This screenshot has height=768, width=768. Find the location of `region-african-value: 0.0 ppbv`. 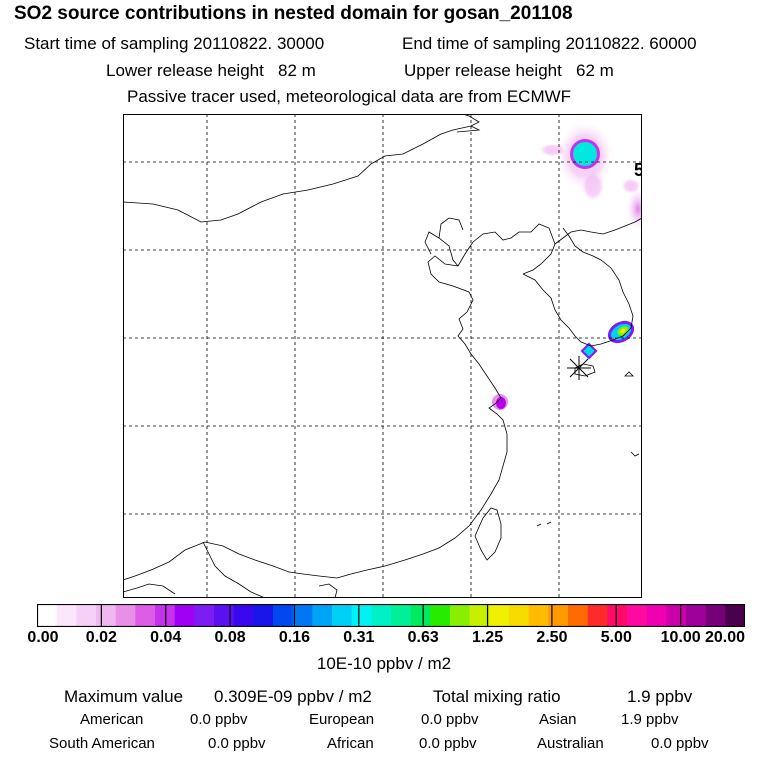

region-african-value: 0.0 ppbv is located at coordinates (448, 743).